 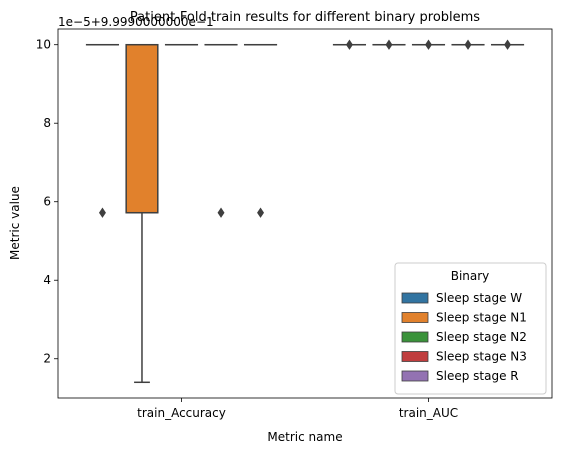 What do you see at coordinates (136, 22) in the screenshot?
I see `y-offset-label: 1e−5+9.9990000000e−1` at bounding box center [136, 22].